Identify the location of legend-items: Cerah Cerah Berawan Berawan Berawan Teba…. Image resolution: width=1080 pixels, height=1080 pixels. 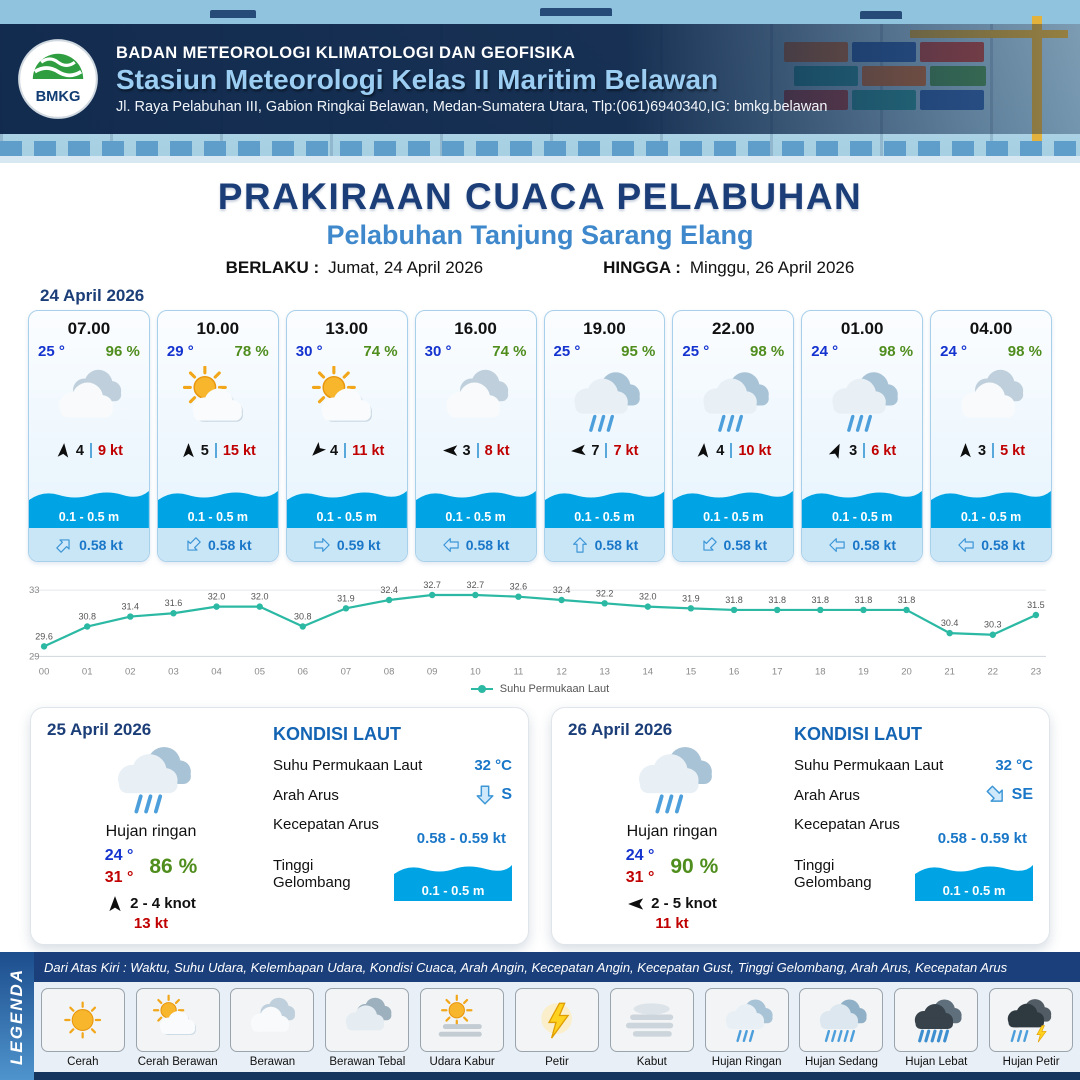
(557, 1027).